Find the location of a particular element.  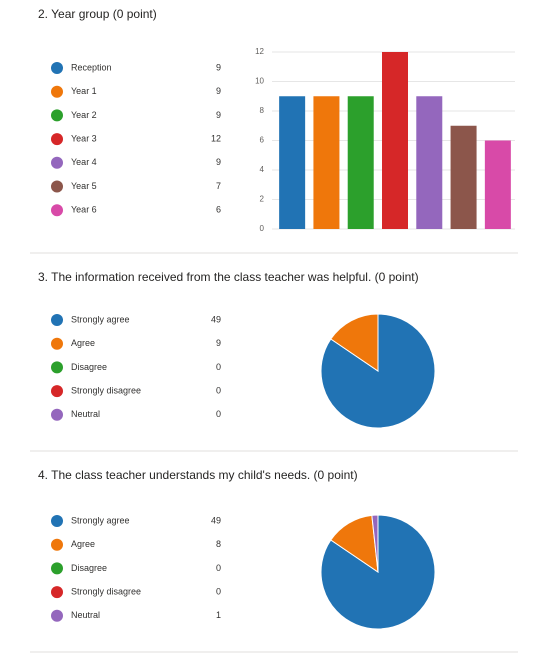

y-tick-label: 12 is located at coordinates (259, 51).